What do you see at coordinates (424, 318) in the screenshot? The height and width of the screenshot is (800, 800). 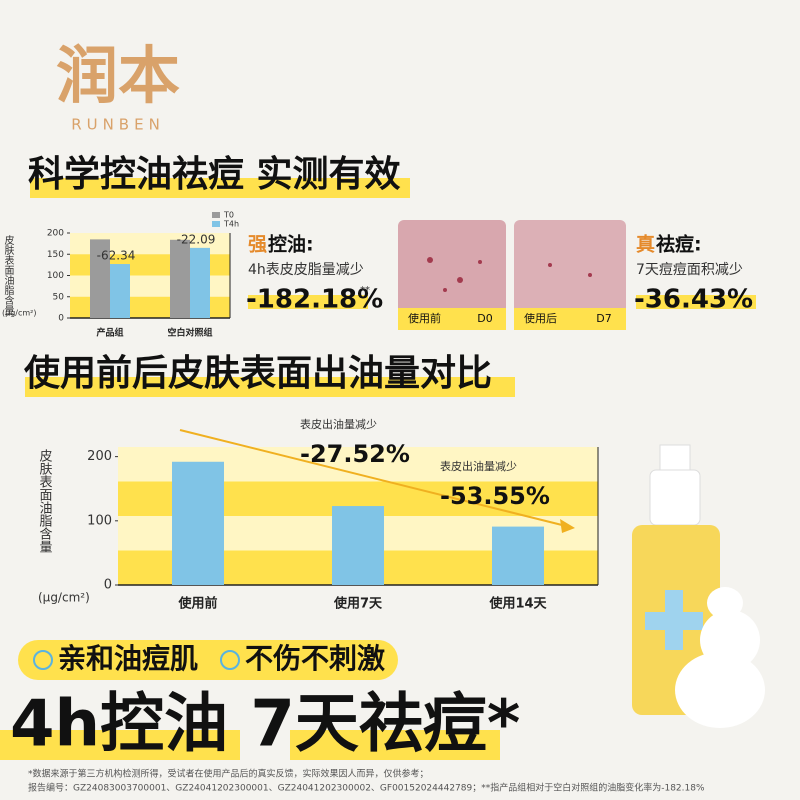 I see `photo-label: 使用前` at bounding box center [424, 318].